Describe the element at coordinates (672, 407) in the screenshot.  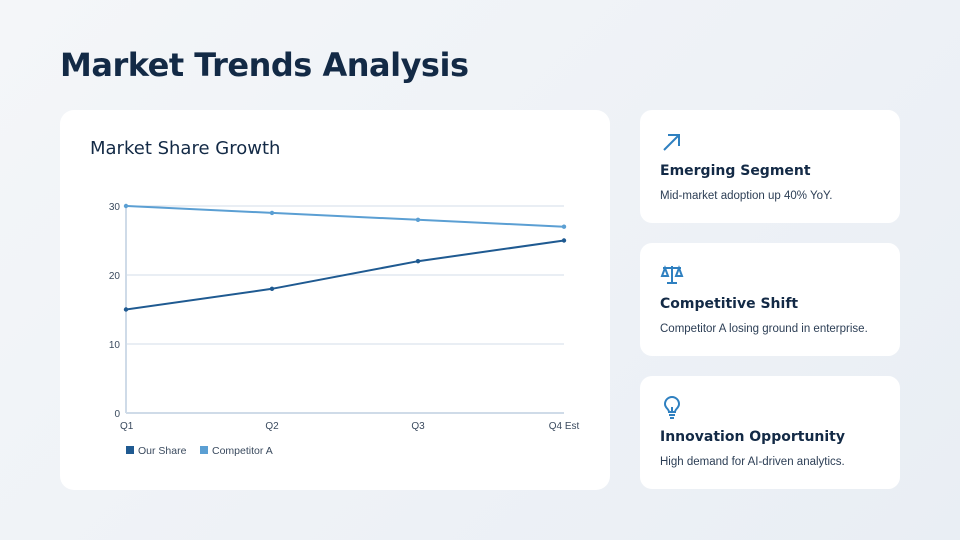
I see `lightbulb-icon` at that location.